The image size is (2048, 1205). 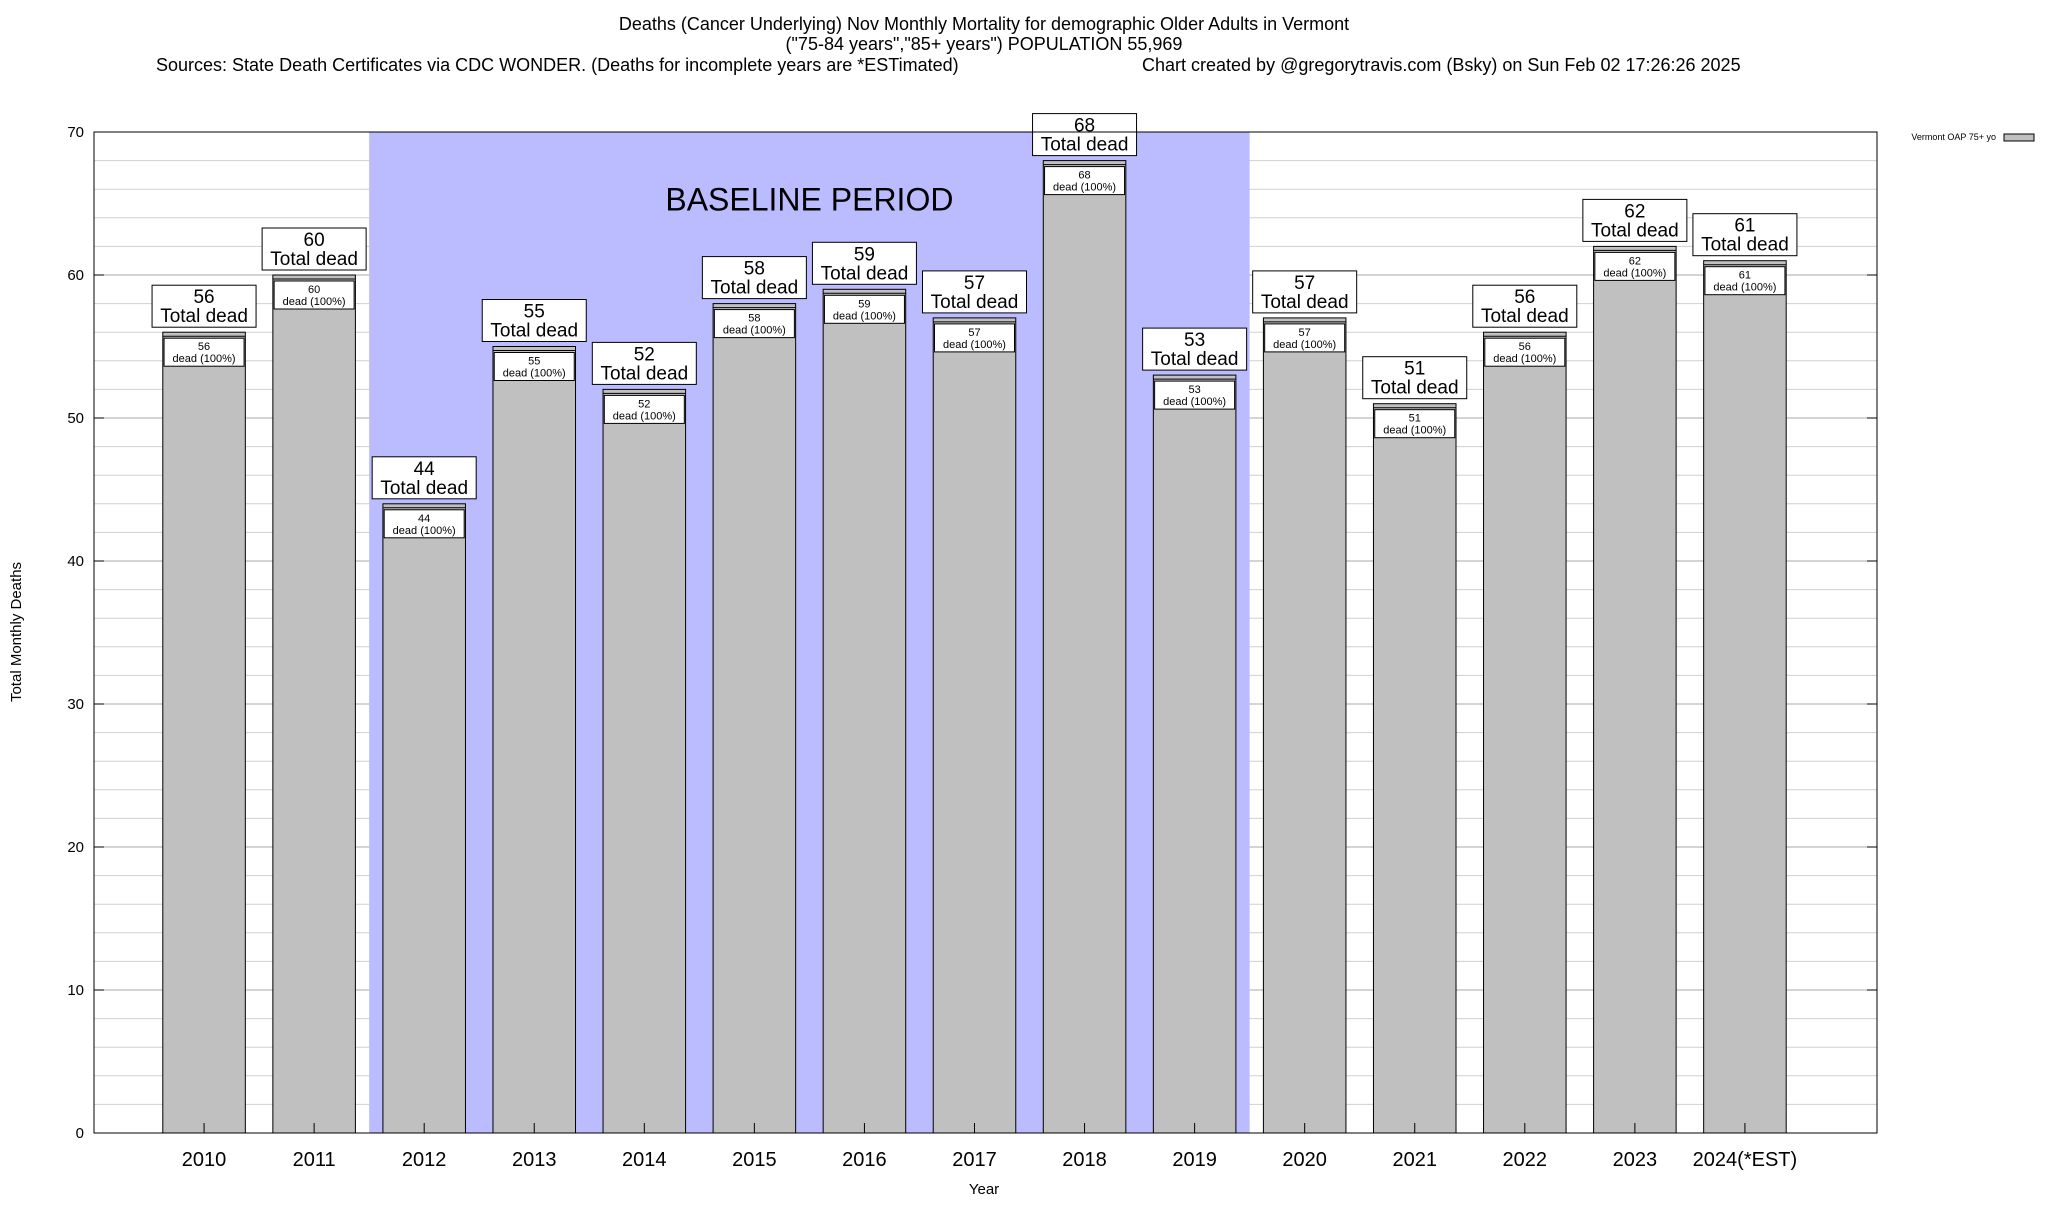 What do you see at coordinates (1084, 1160) in the screenshot?
I see `x-tick-label: 2018` at bounding box center [1084, 1160].